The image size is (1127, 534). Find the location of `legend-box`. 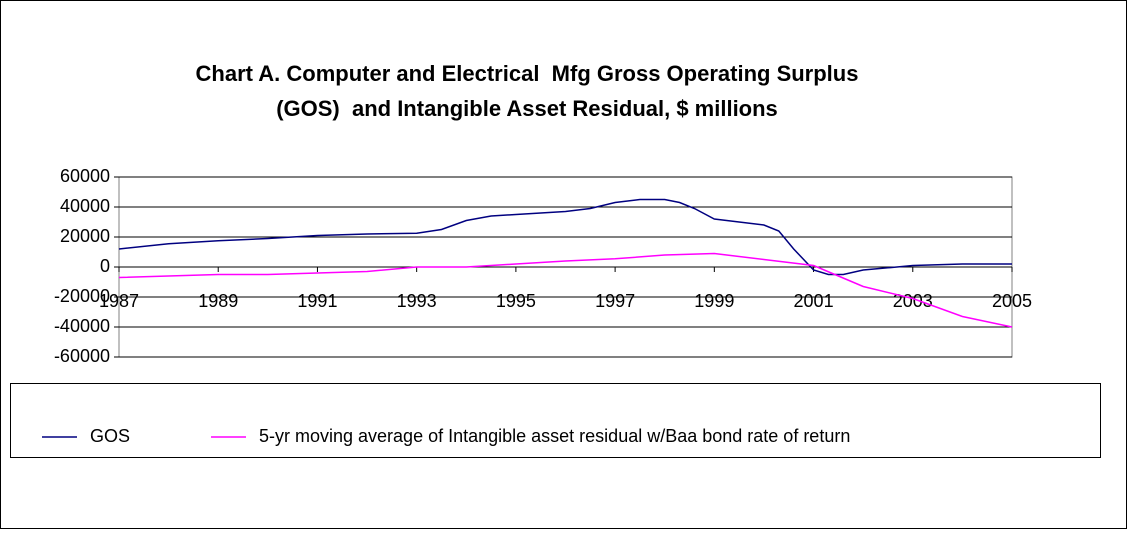

legend-box is located at coordinates (555, 420).